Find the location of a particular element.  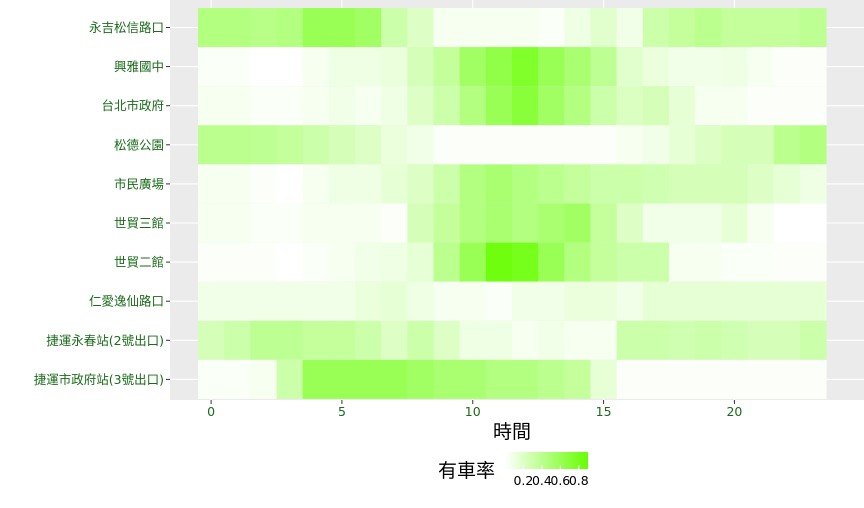

x-tick-label: 0 is located at coordinates (211, 411).